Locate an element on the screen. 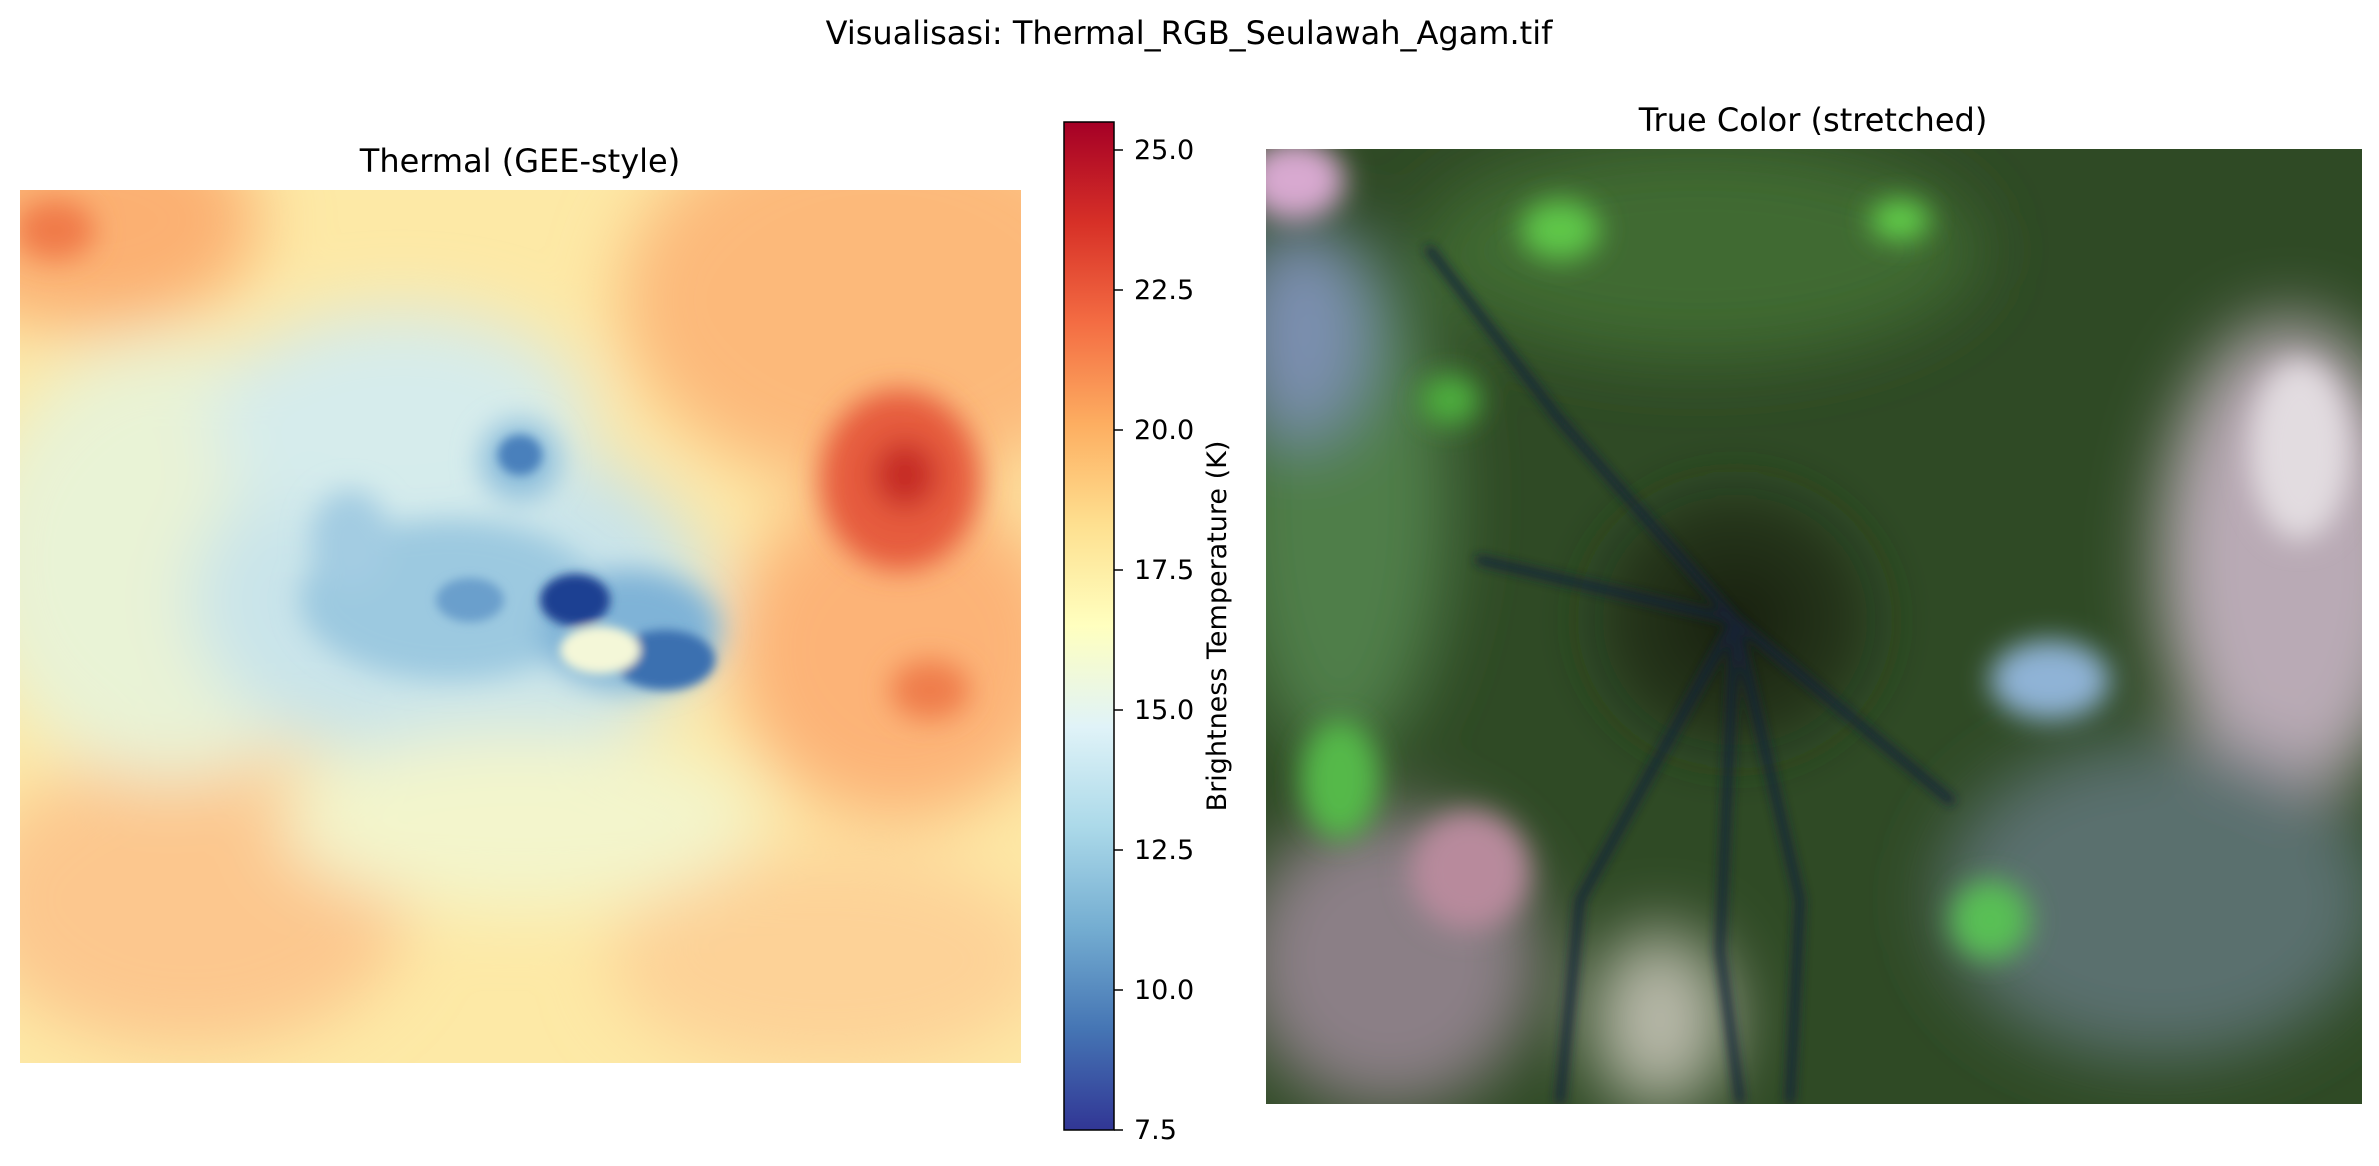 This screenshot has width=2379, height=1166. pink-soil-northwest is located at coordinates (1305, 184).